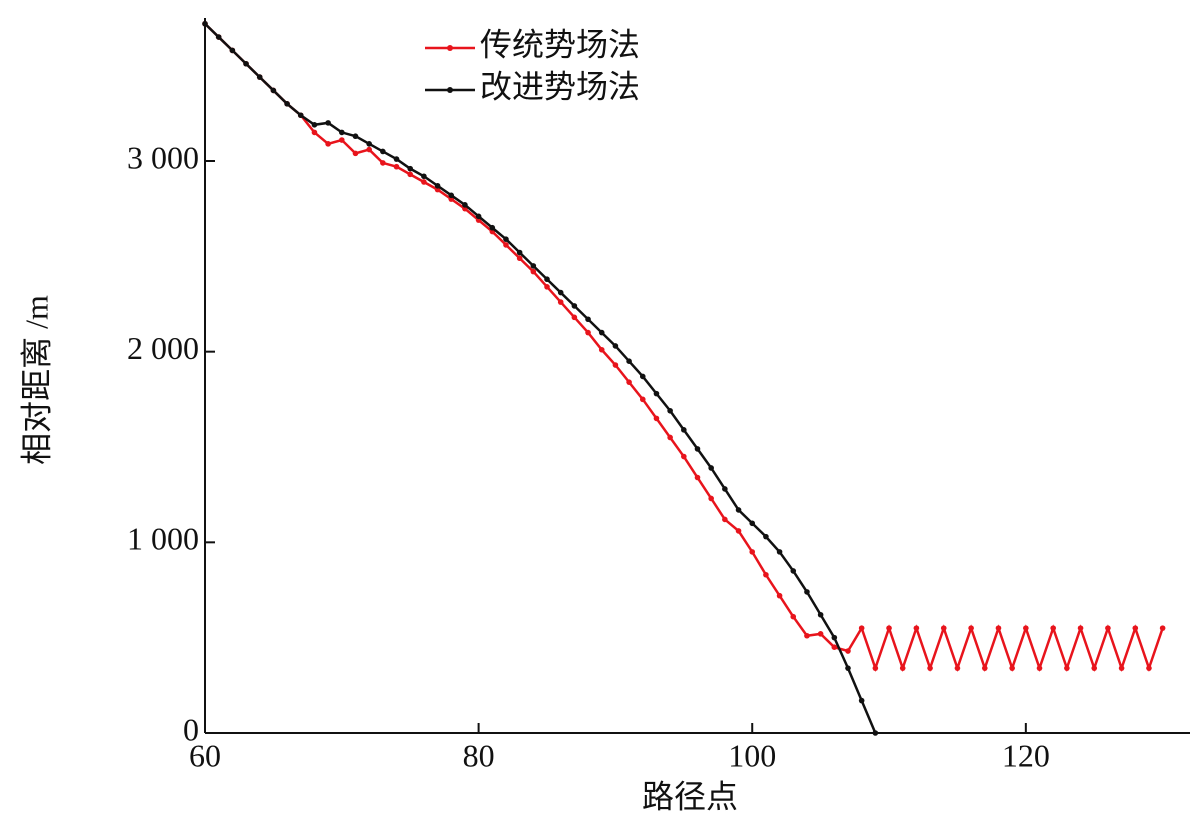 This screenshot has height=839, width=1200. Describe the element at coordinates (191, 729) in the screenshot. I see `y-tick-label: 0` at that location.